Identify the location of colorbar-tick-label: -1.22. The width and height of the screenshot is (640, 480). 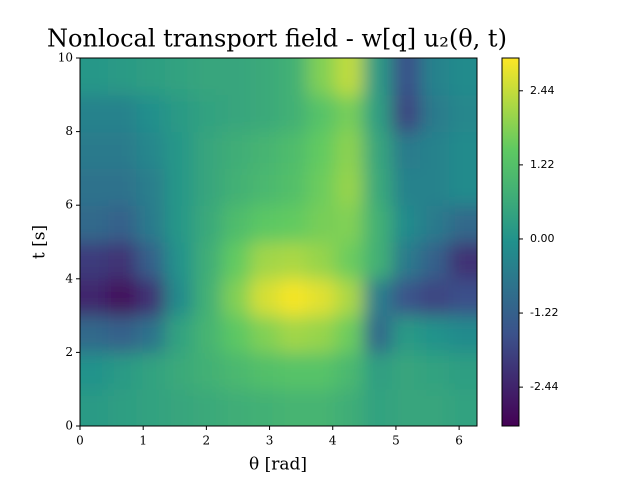
(544, 312).